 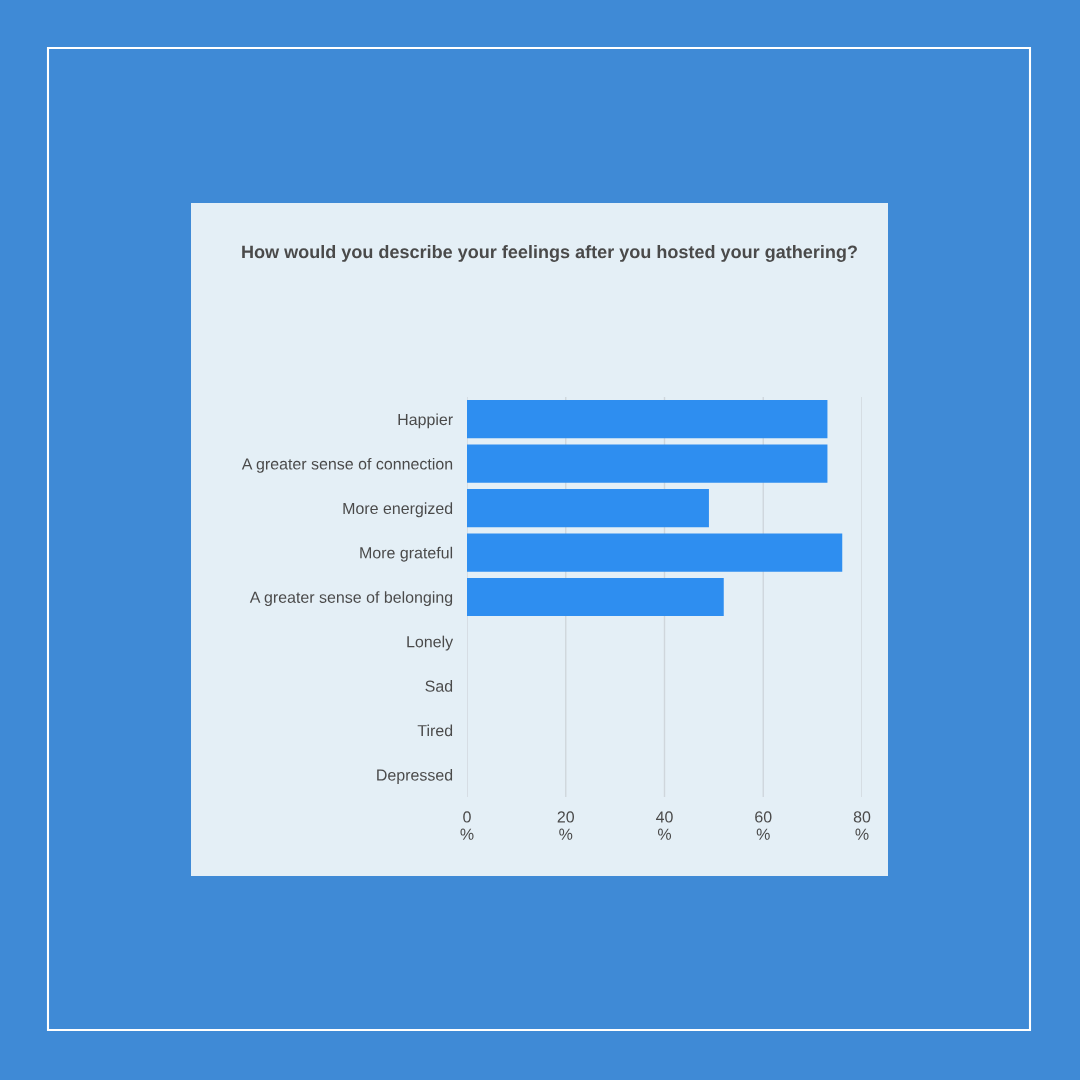 What do you see at coordinates (351, 599) in the screenshot?
I see `y-tick-label: A greater sense of belonging` at bounding box center [351, 599].